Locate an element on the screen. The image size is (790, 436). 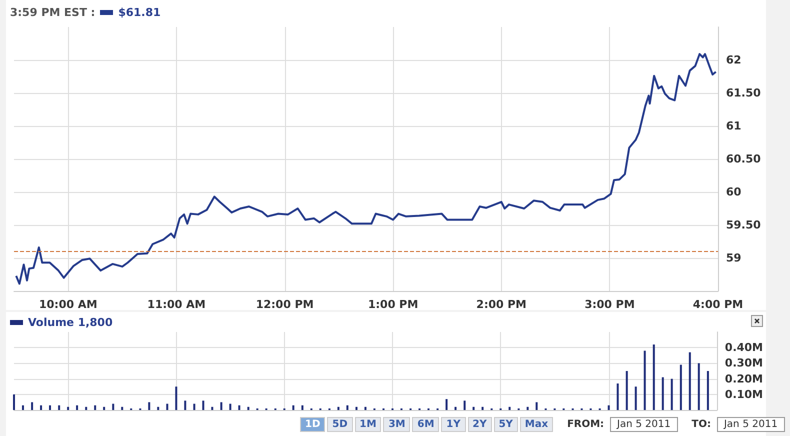
chart-subtitle: $61.81 is located at coordinates (139, 12).